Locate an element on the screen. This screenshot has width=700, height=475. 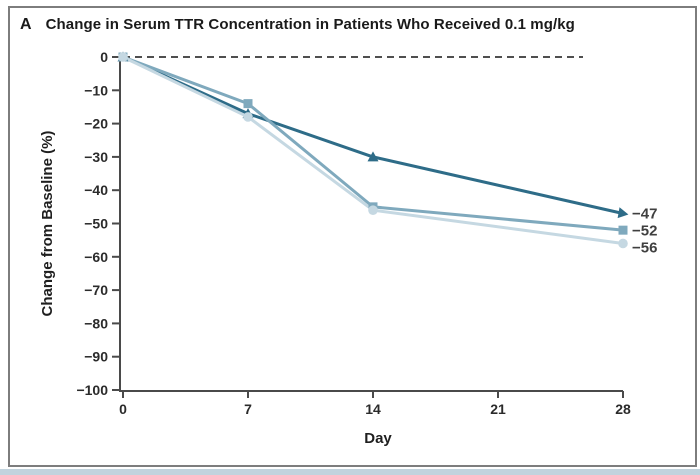
x-tick-label: 7 is located at coordinates (248, 409).